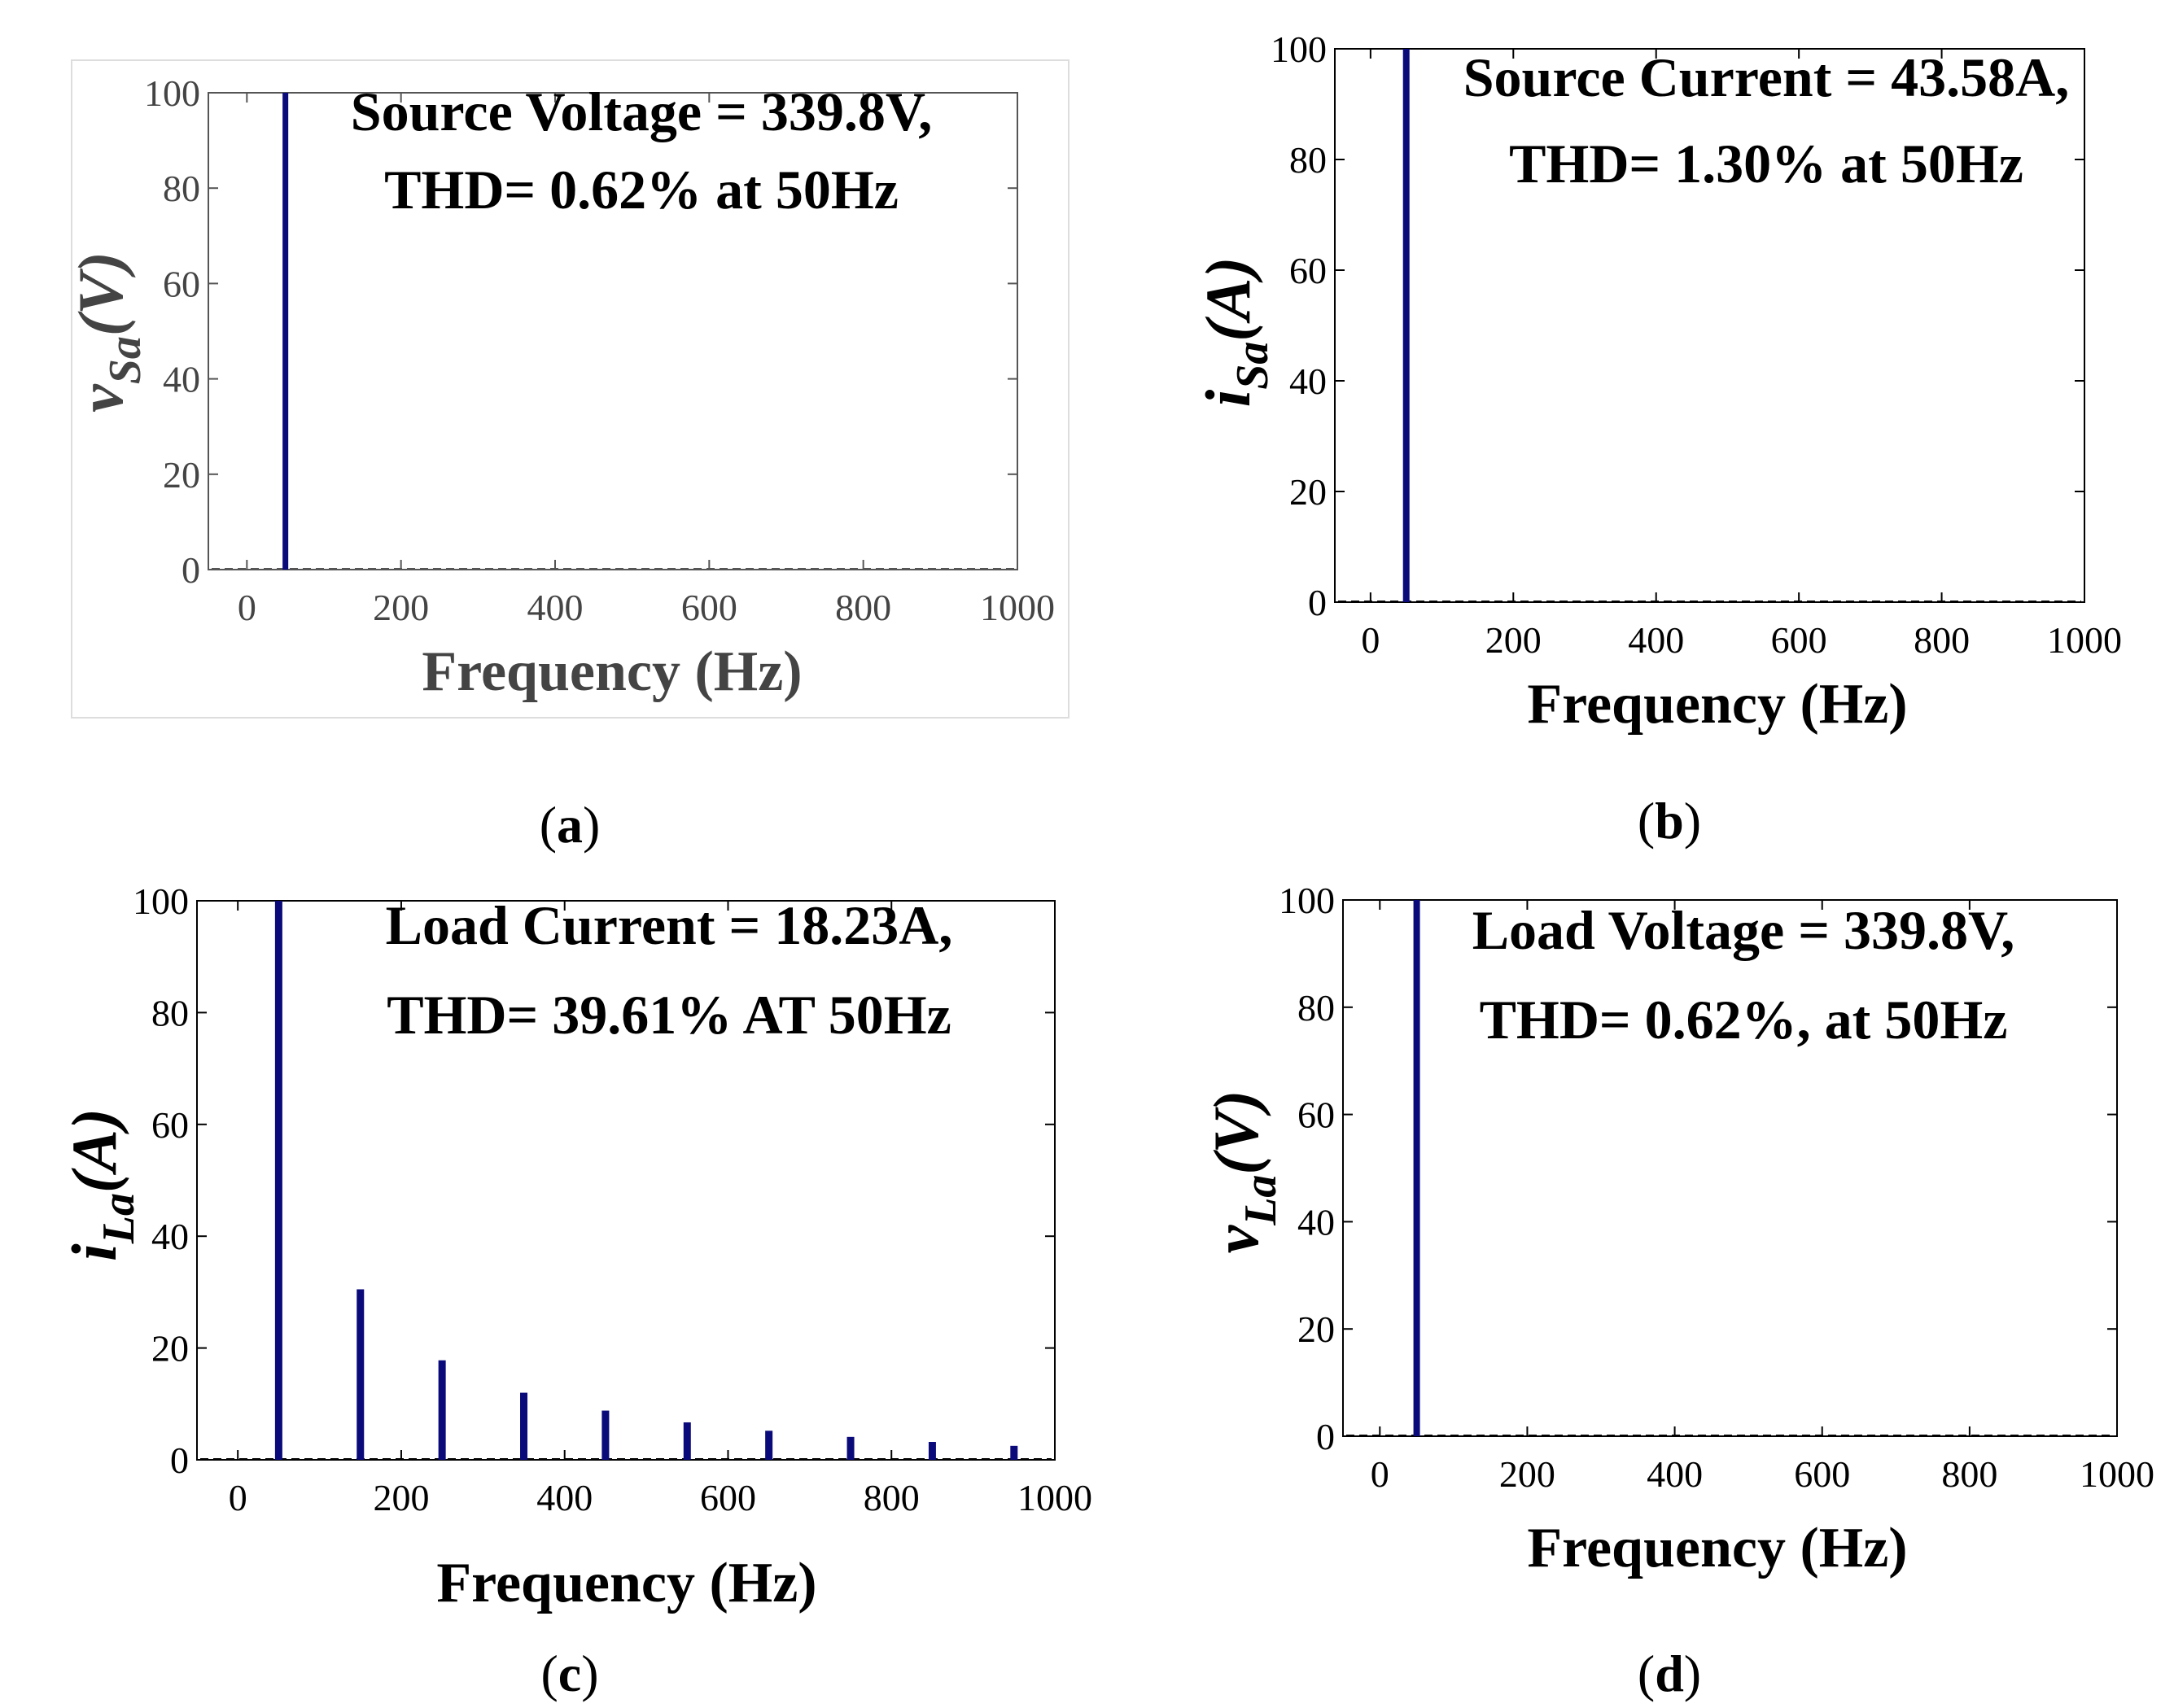 The height and width of the screenshot is (1708, 2174). I want to click on y-axis-label: vSa(V), so click(108, 332).